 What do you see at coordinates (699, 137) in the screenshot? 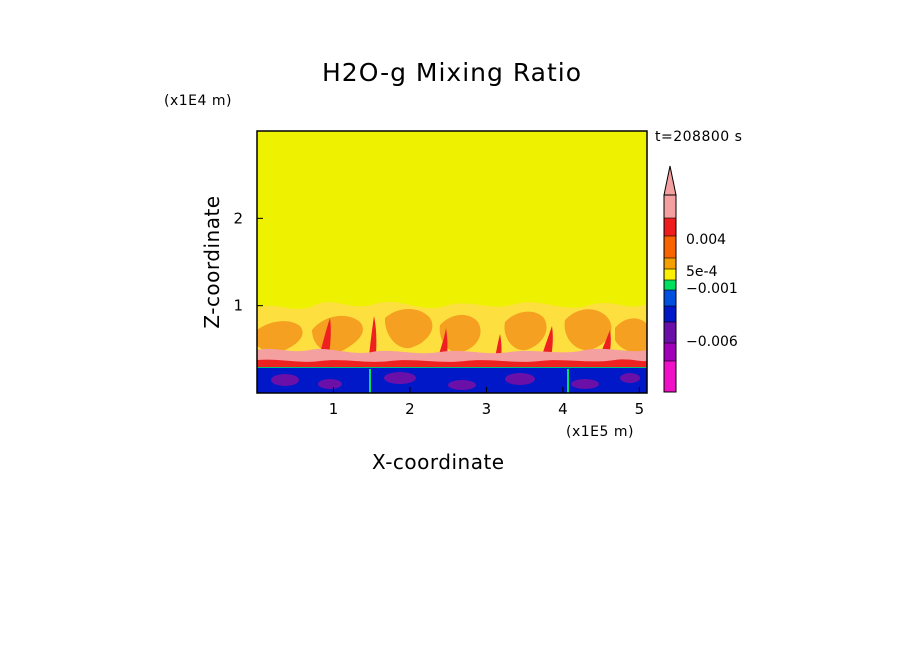
I see `time-label: t=208800 s` at bounding box center [699, 137].